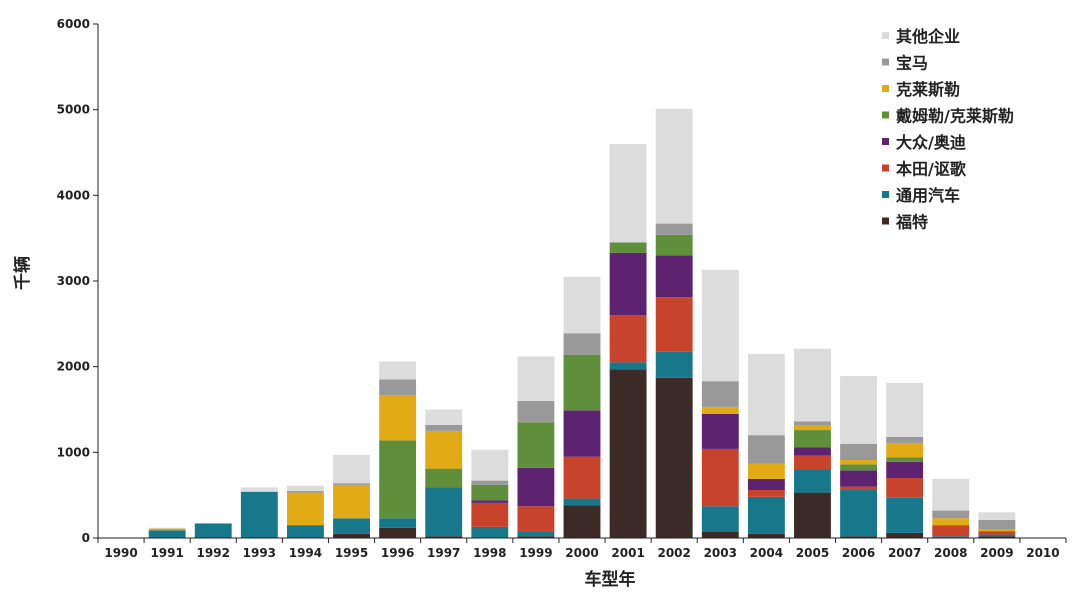  Describe the element at coordinates (259, 553) in the screenshot. I see `x-tick-label: 1993` at that location.